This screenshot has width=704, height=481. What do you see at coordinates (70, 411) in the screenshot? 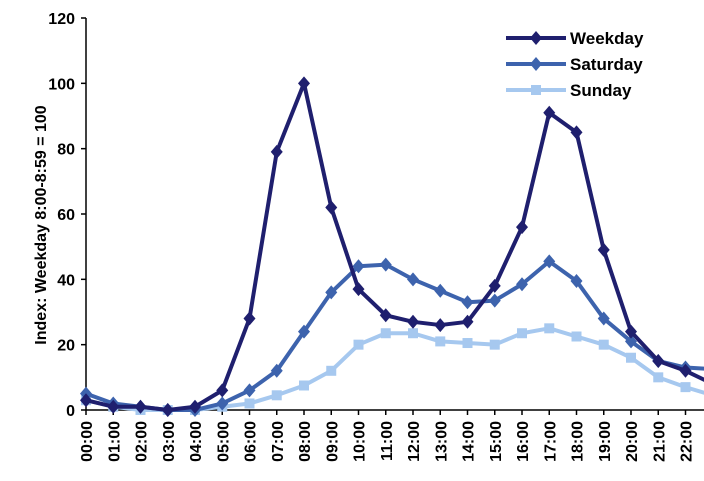
I see `y-tick-label: 0` at bounding box center [70, 411].